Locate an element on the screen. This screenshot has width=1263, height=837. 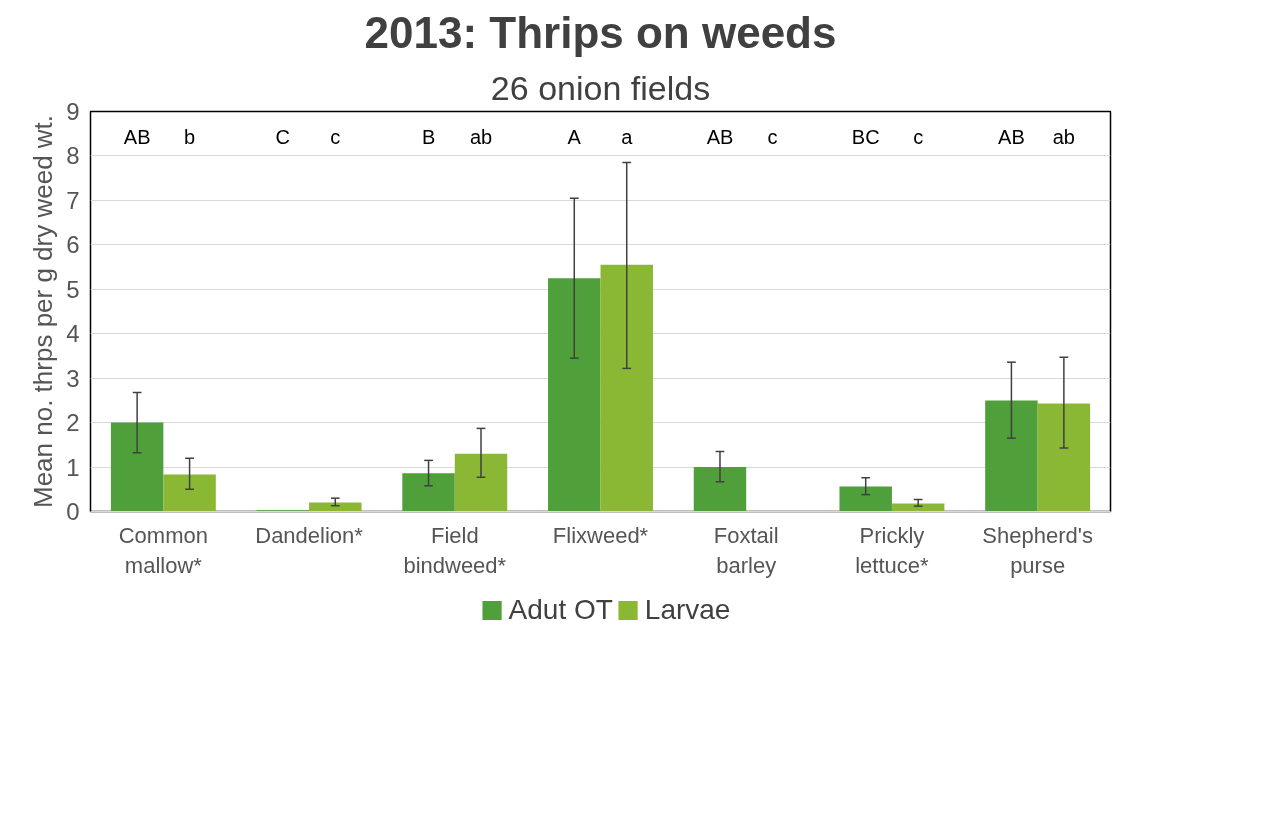
y-tick-label: 8 is located at coordinates (73, 156).